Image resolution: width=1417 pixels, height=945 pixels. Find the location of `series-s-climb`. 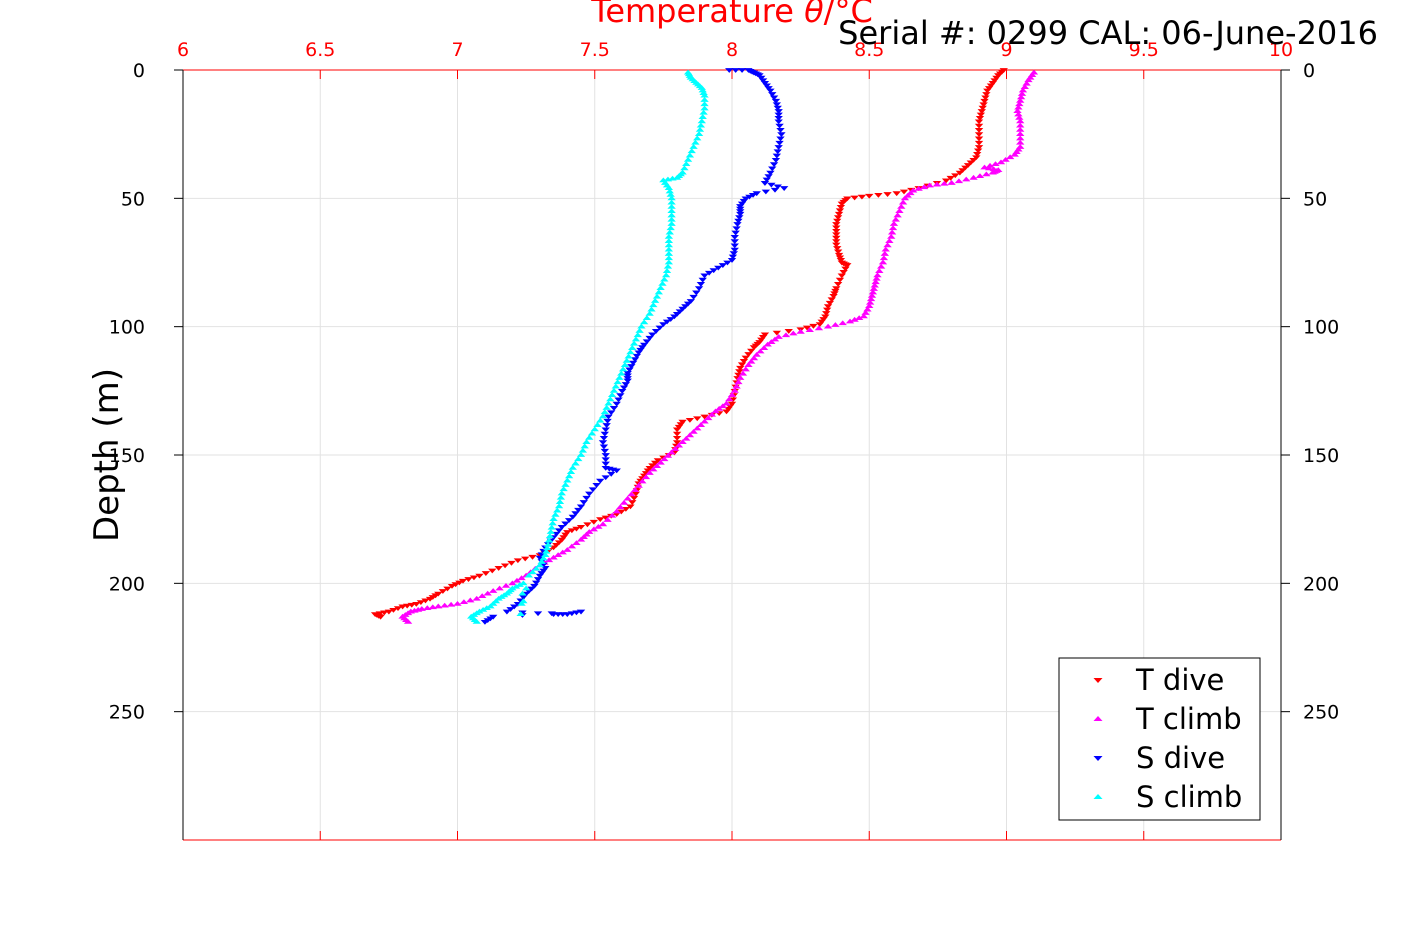

series-s-climb is located at coordinates (588, 346).